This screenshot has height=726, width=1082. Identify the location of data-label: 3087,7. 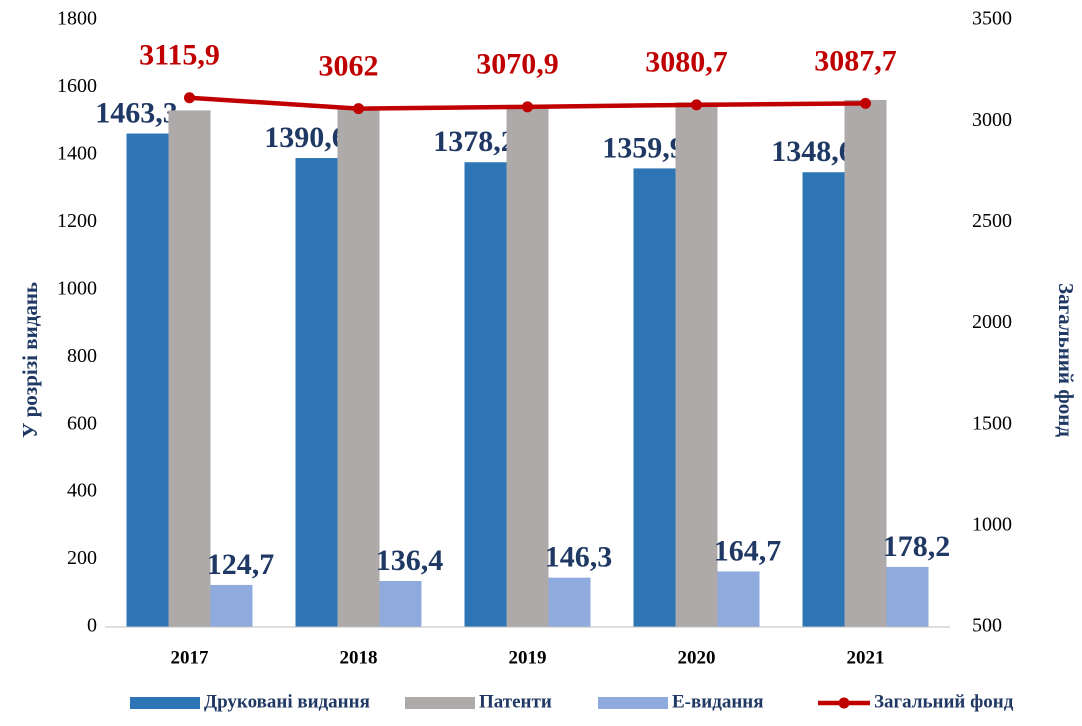
(855, 60).